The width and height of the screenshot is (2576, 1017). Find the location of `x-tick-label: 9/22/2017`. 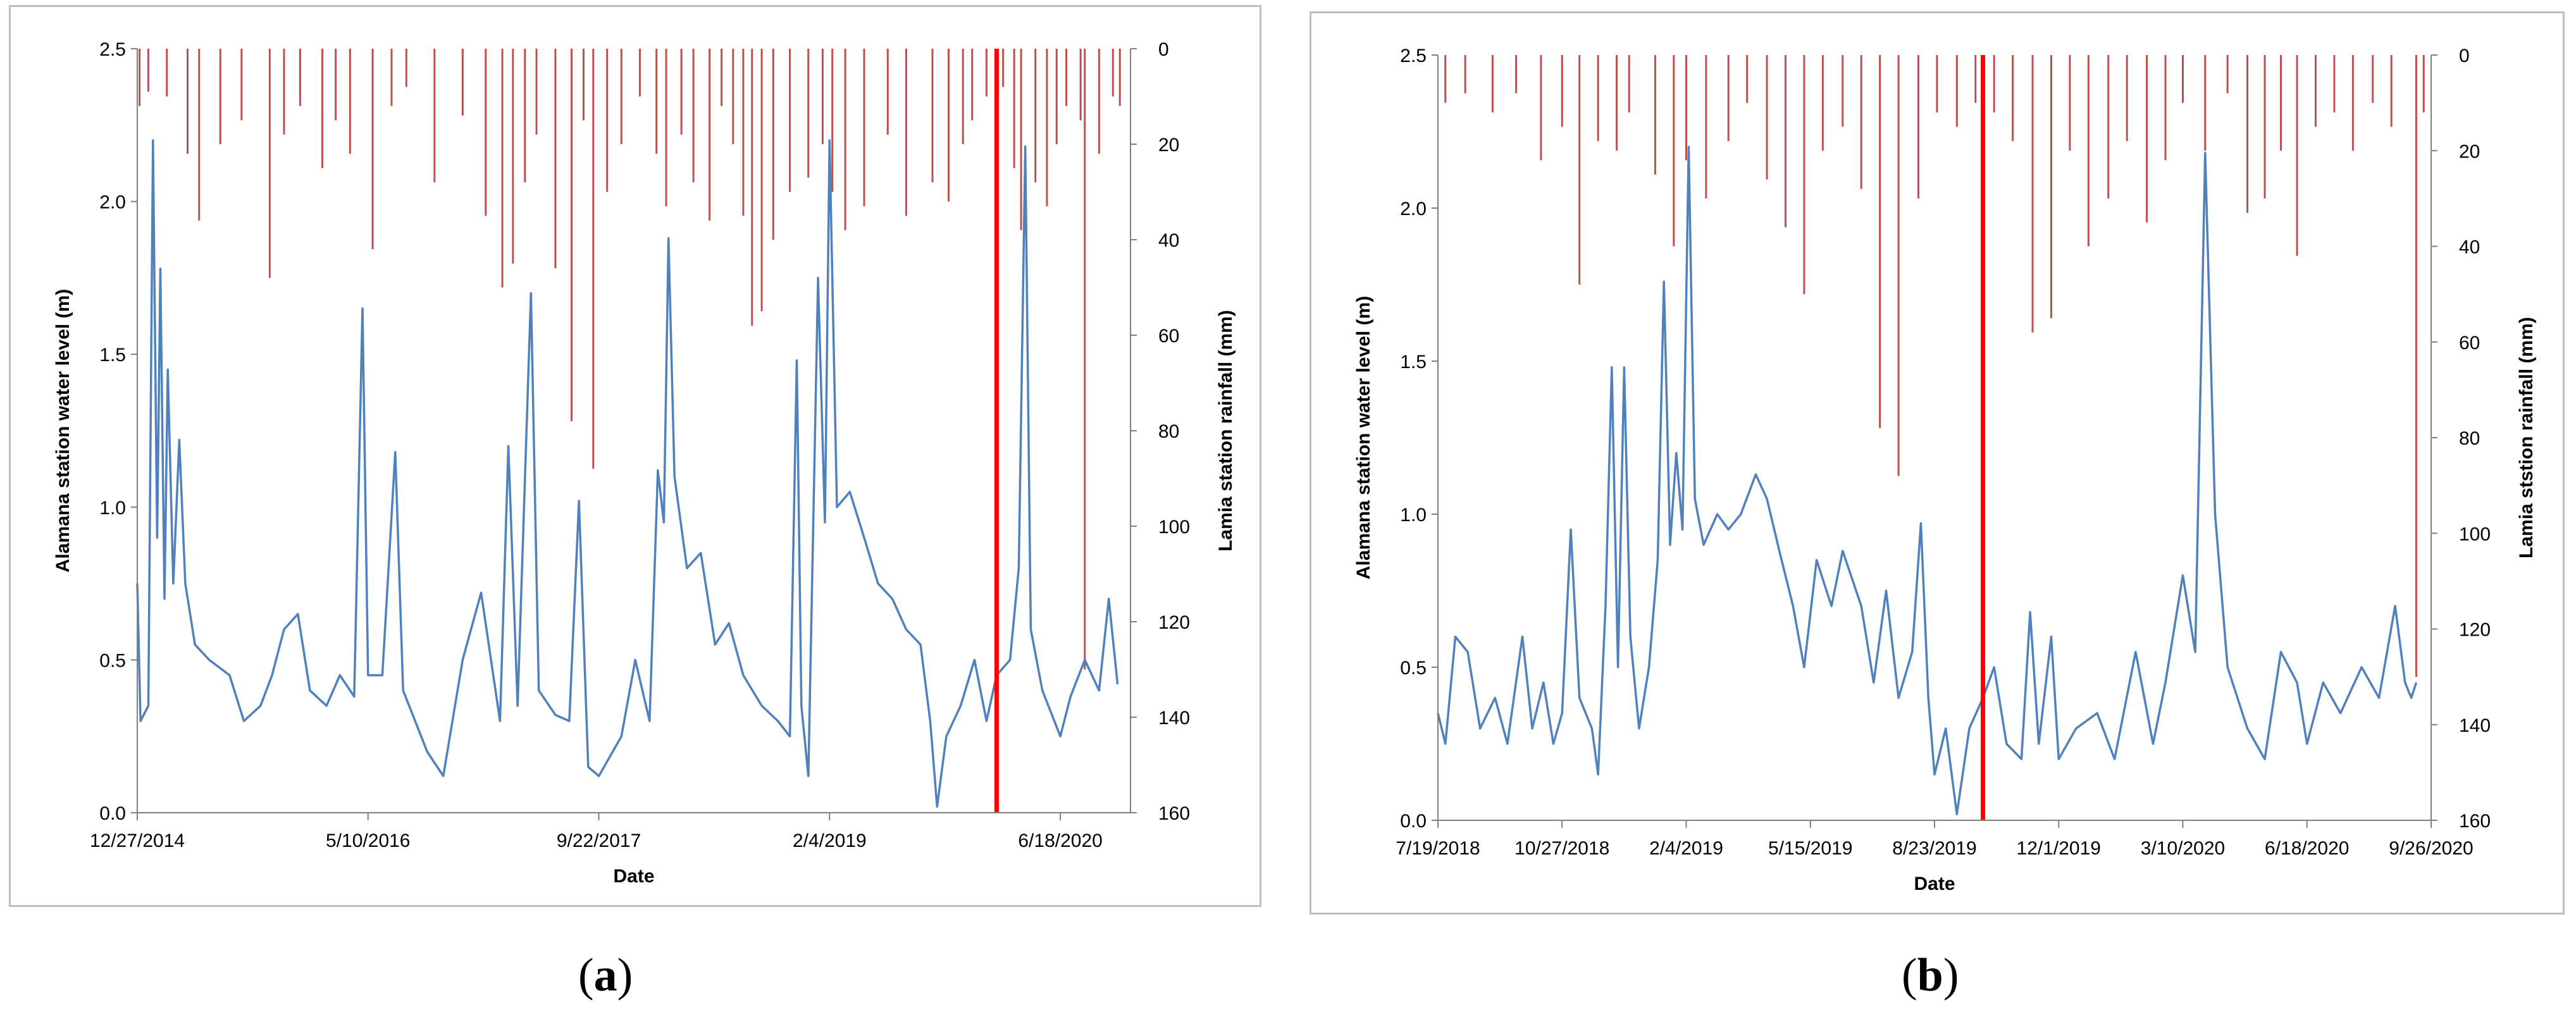

x-tick-label: 9/22/2017 is located at coordinates (599, 841).